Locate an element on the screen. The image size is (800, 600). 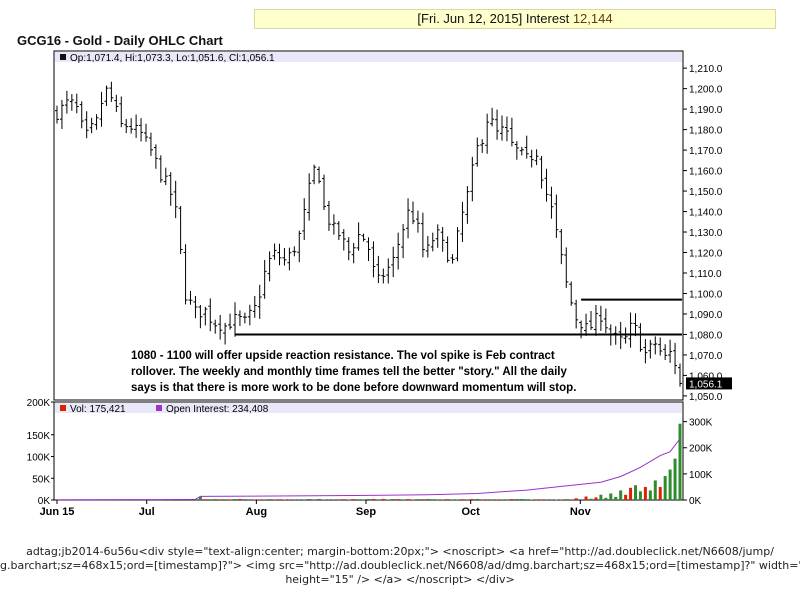
vol-legend-swatch is located at coordinates (63, 408).